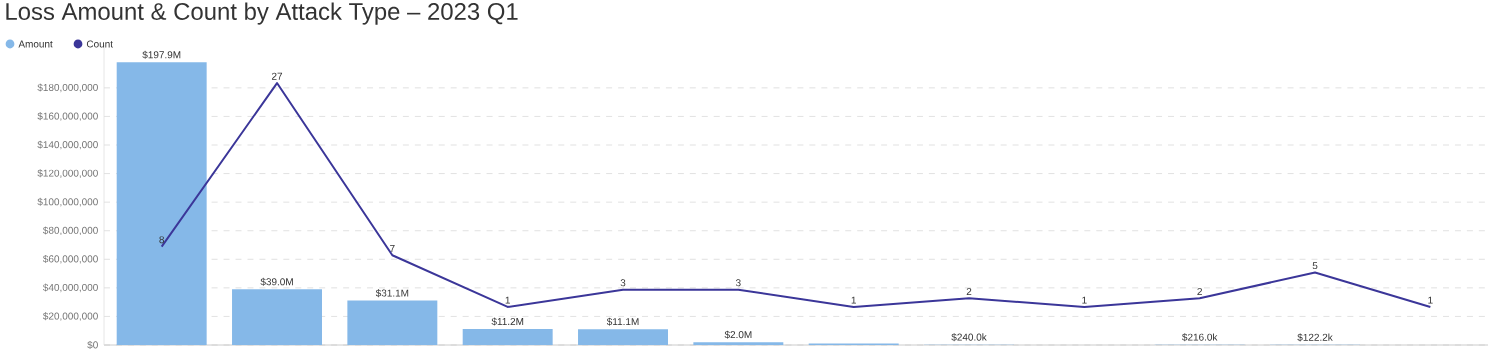 Image resolution: width=1496 pixels, height=361 pixels. Describe the element at coordinates (67, 145) in the screenshot. I see `y-tick-label: $140,000,000` at that location.